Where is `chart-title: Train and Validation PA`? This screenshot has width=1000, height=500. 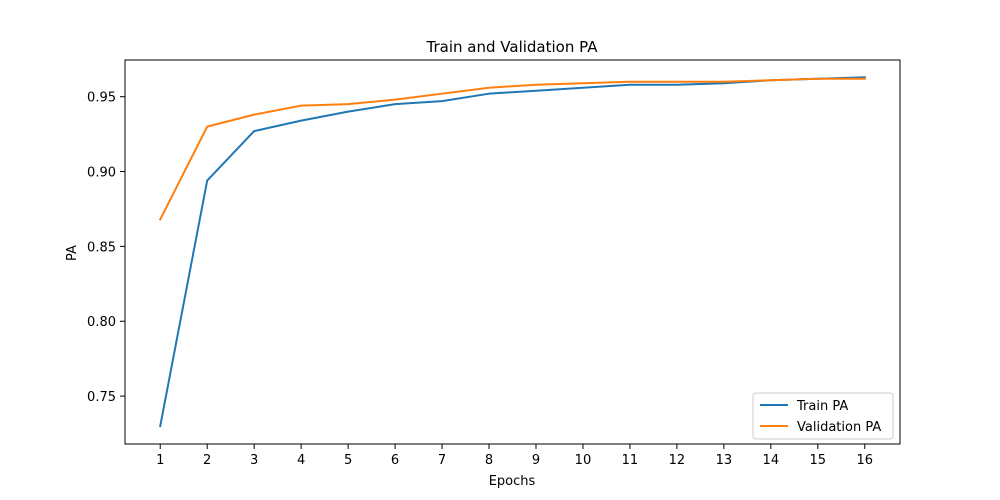
chart-title: Train and Validation PA is located at coordinates (512, 47).